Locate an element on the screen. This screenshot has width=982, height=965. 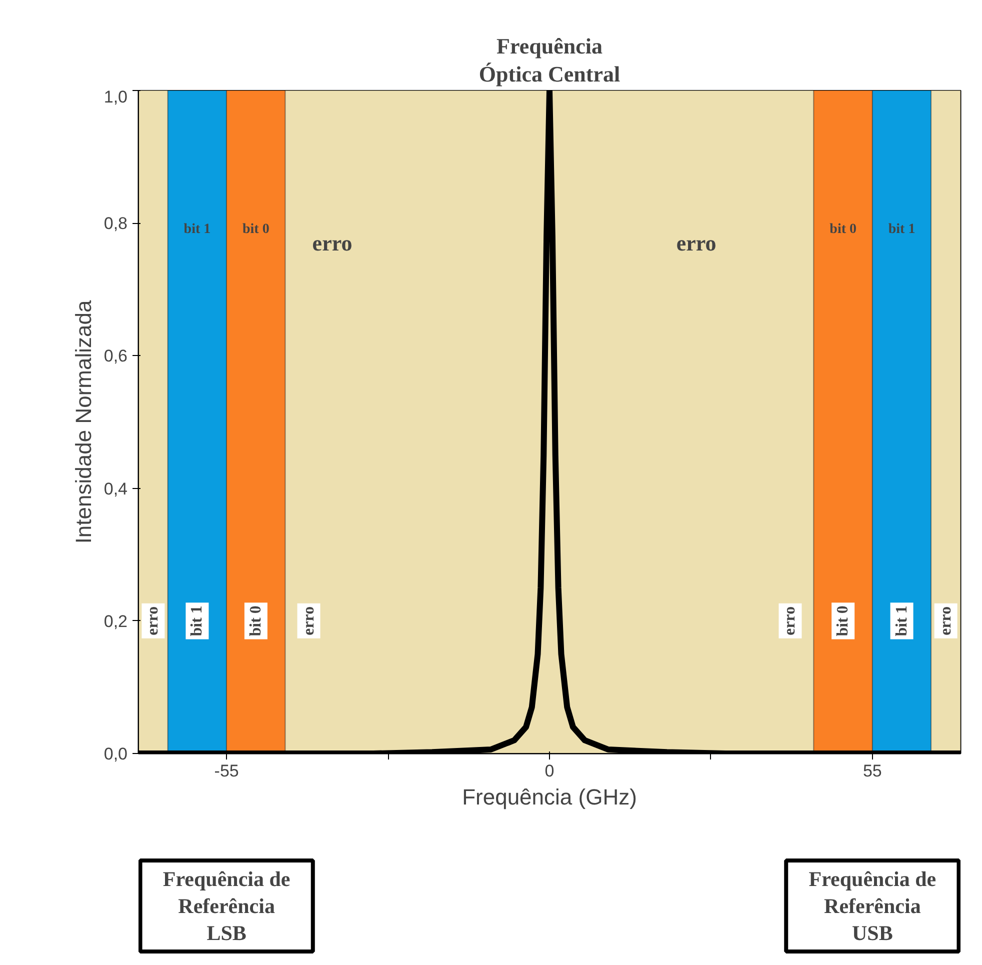
y-tick-label: 0,8 is located at coordinates (116, 224).